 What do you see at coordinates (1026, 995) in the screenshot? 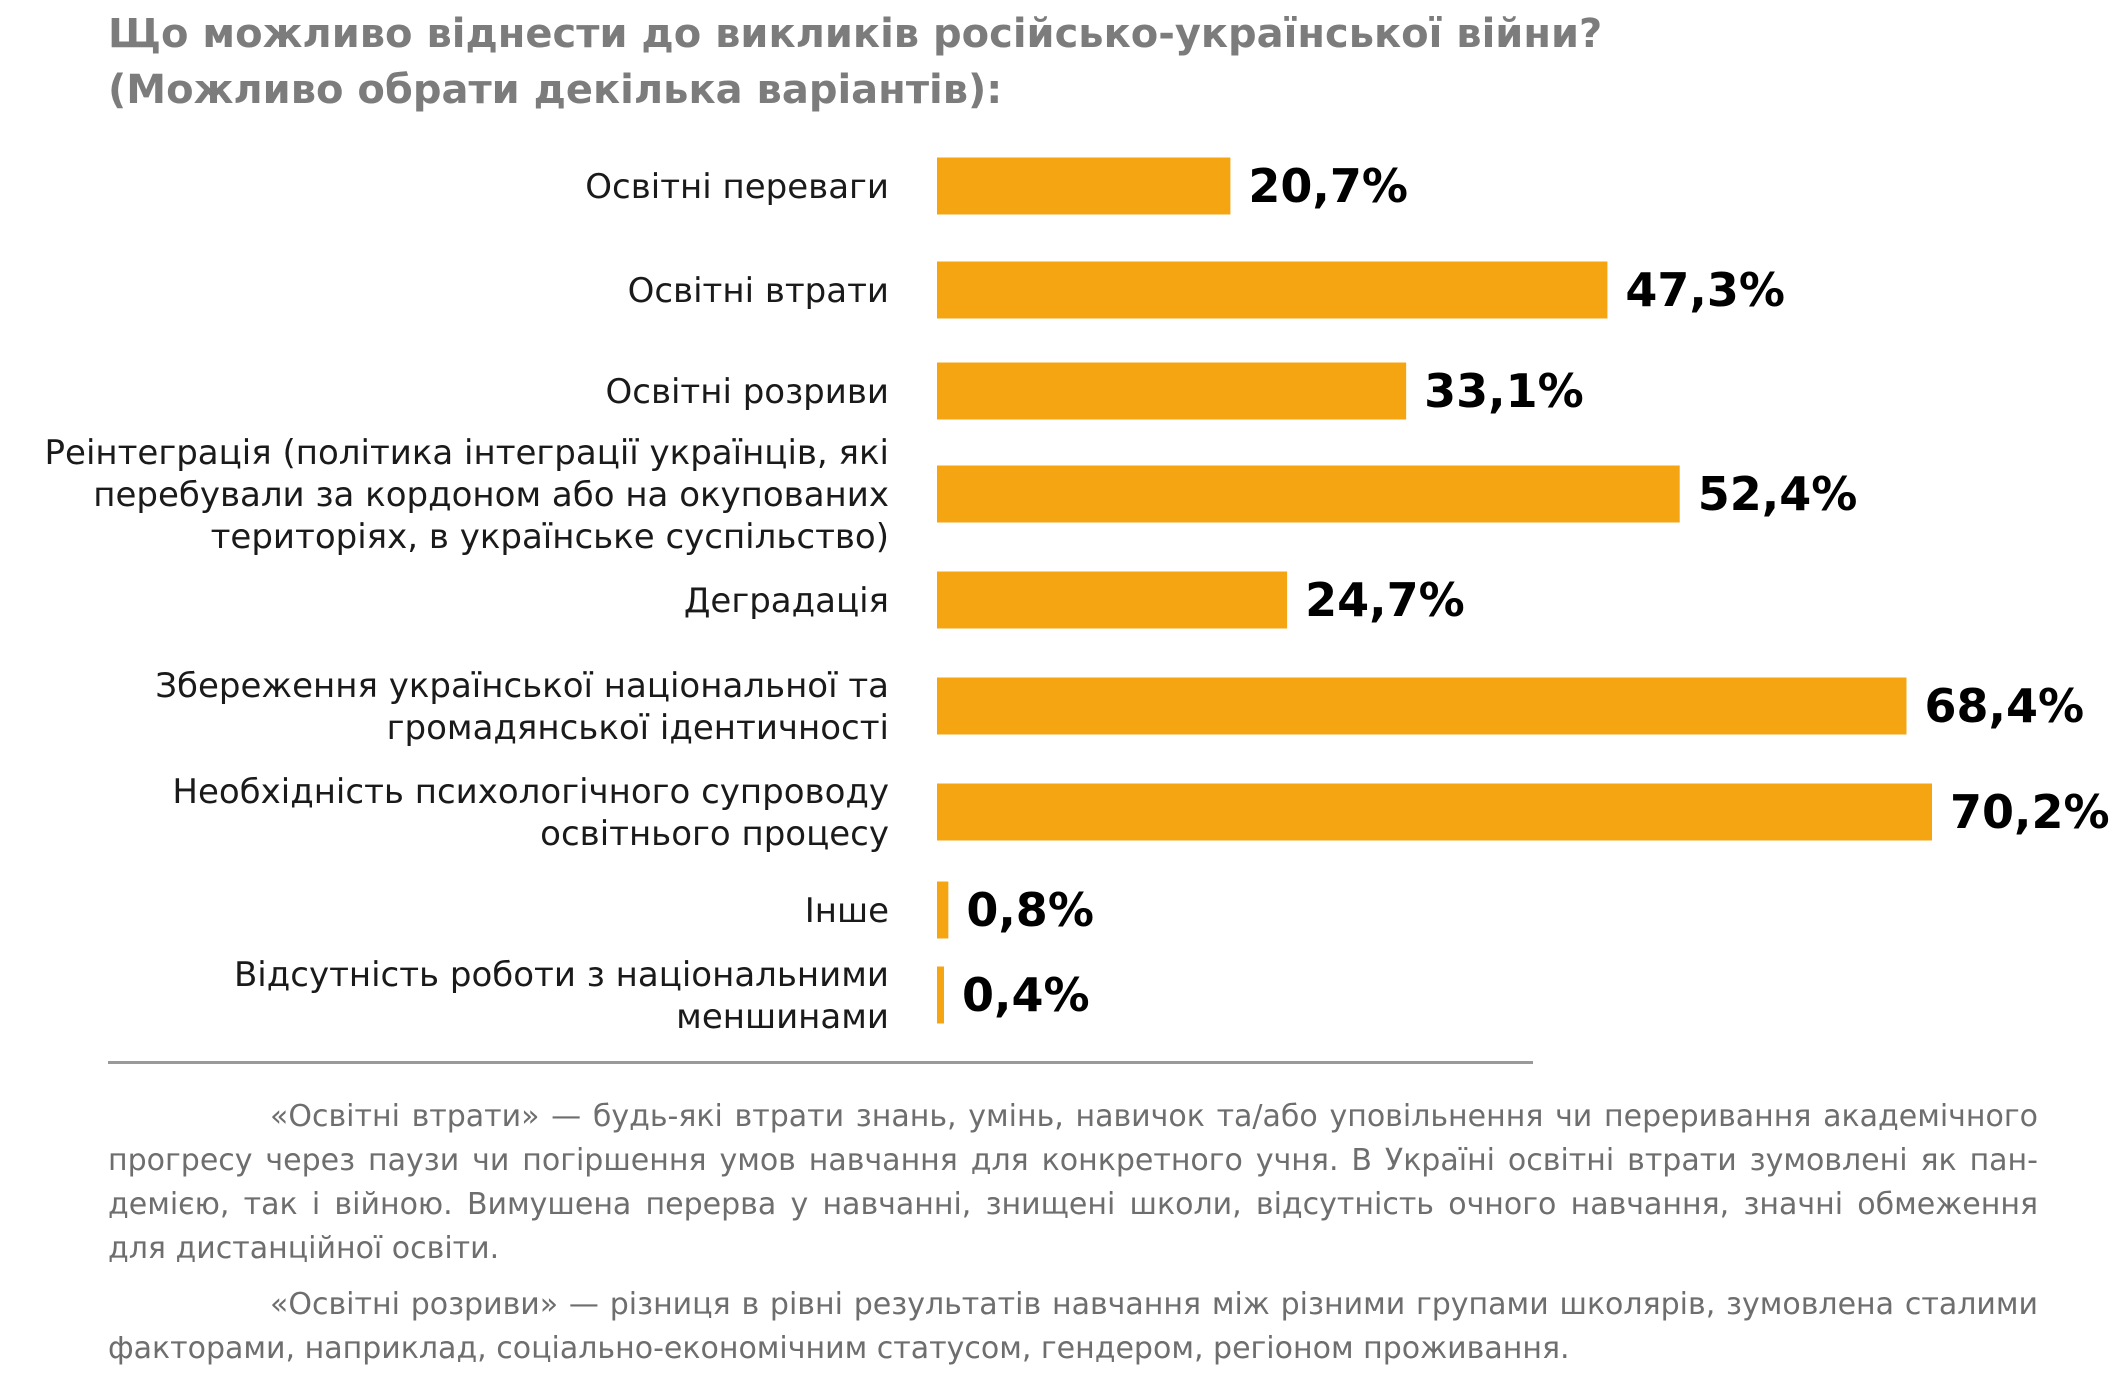
I see `value-label-8: 0,4%` at bounding box center [1026, 995].